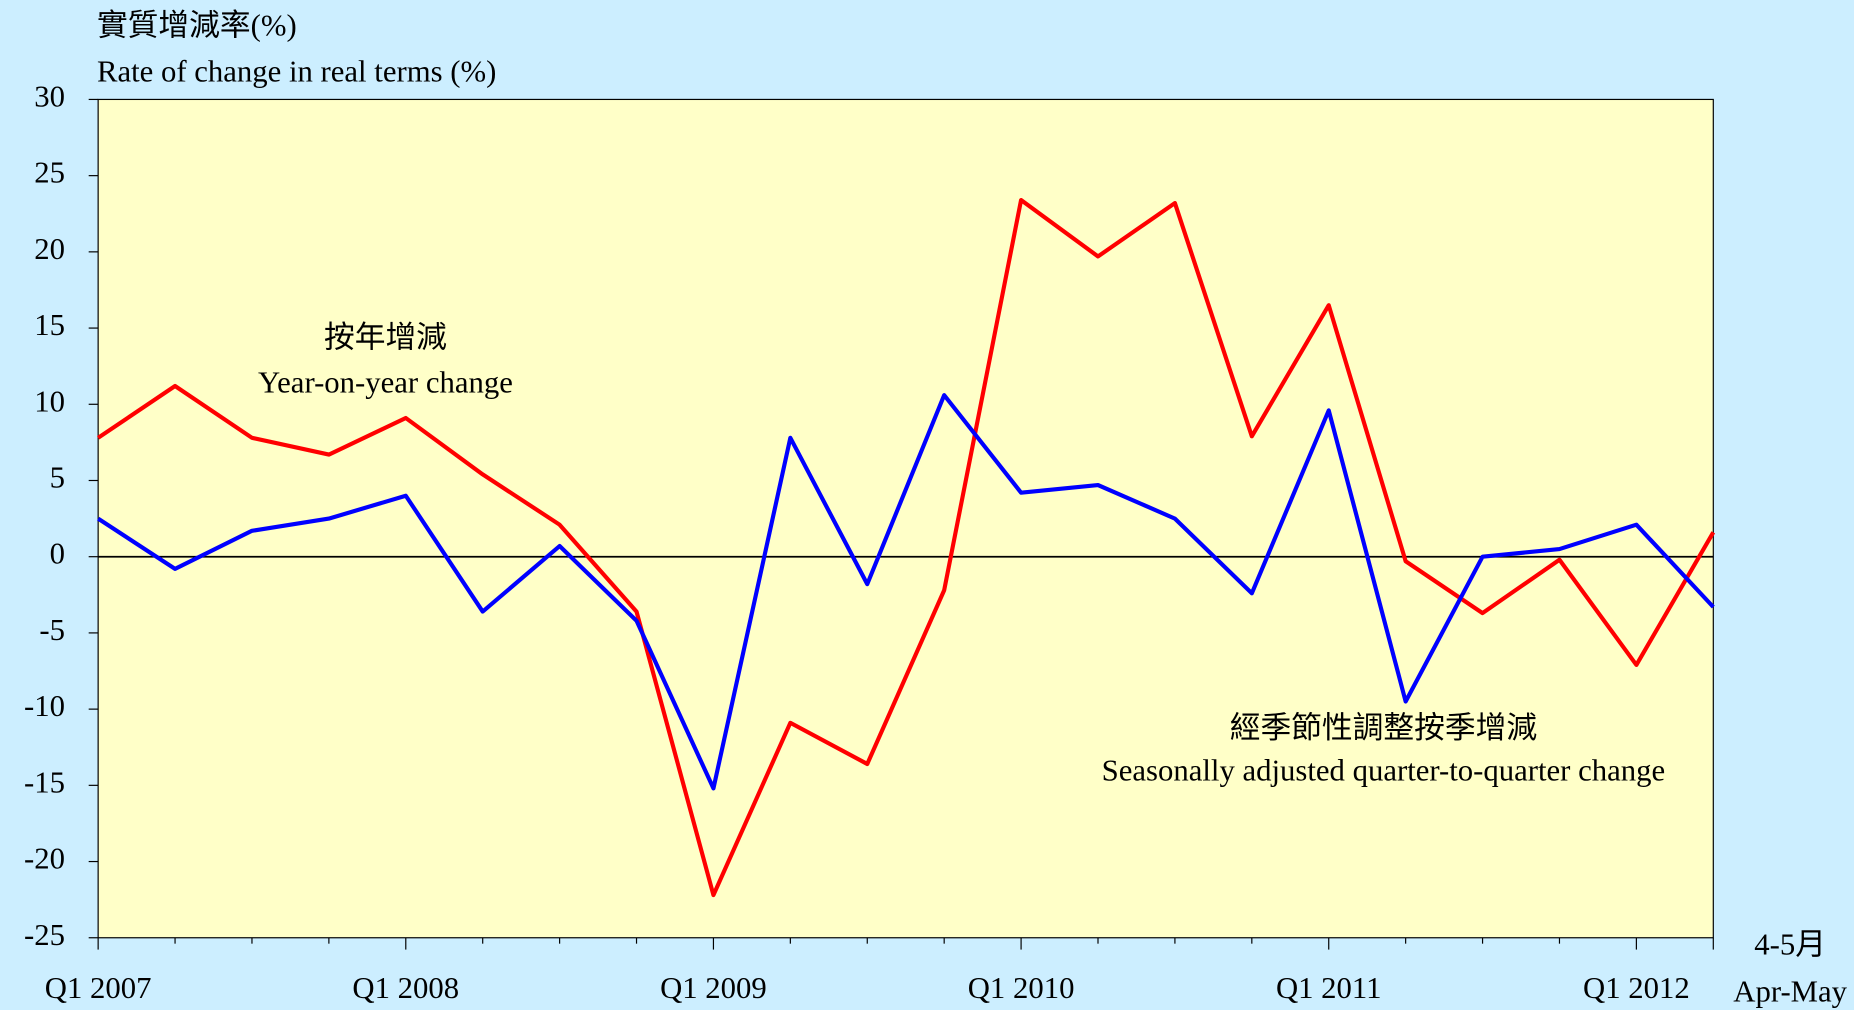  Describe the element at coordinates (385, 338) in the screenshot. I see `series-label-zh: 按年增減` at that location.